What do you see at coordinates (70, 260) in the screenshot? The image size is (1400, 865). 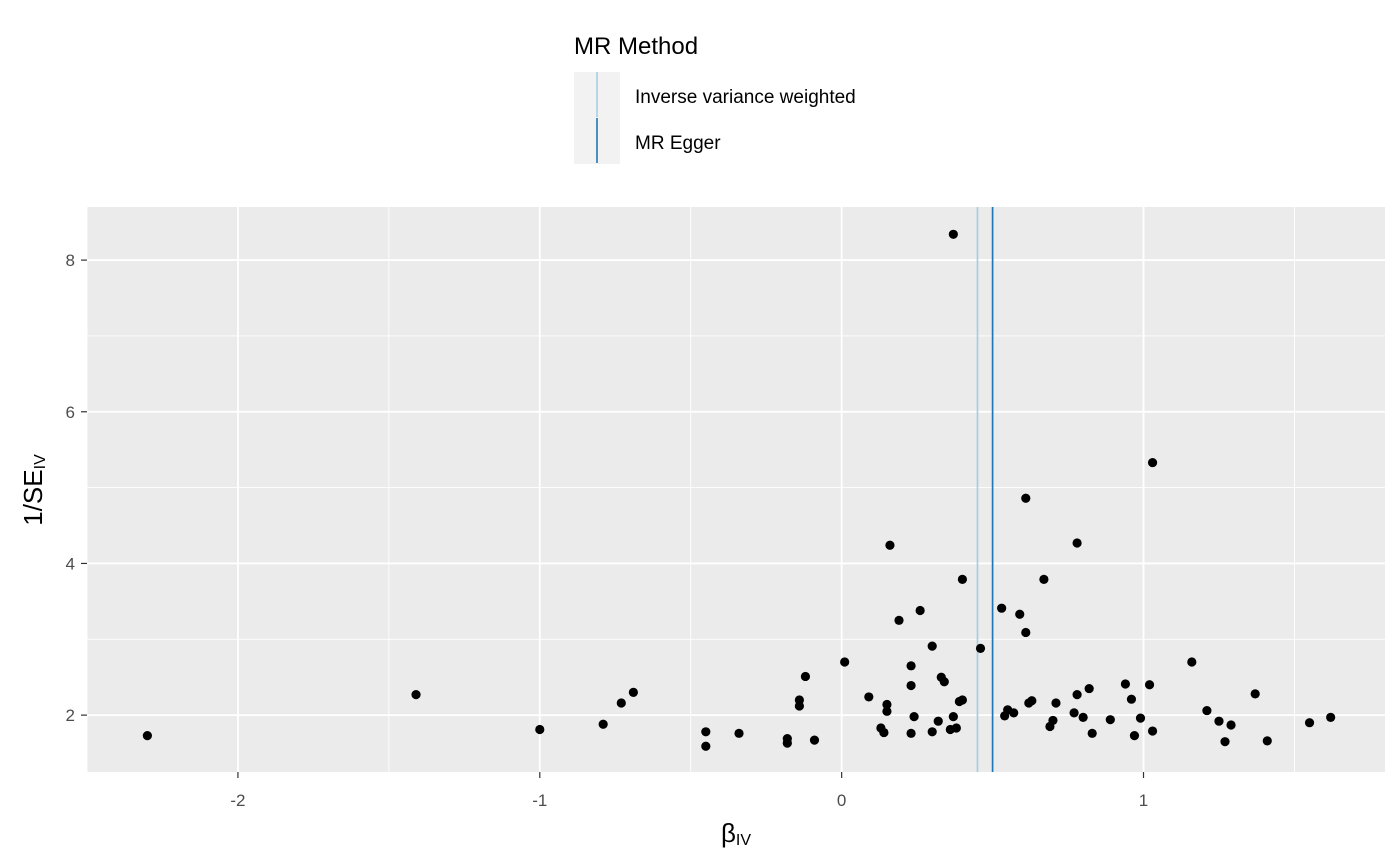 I see `y-tick-label: 8` at bounding box center [70, 260].